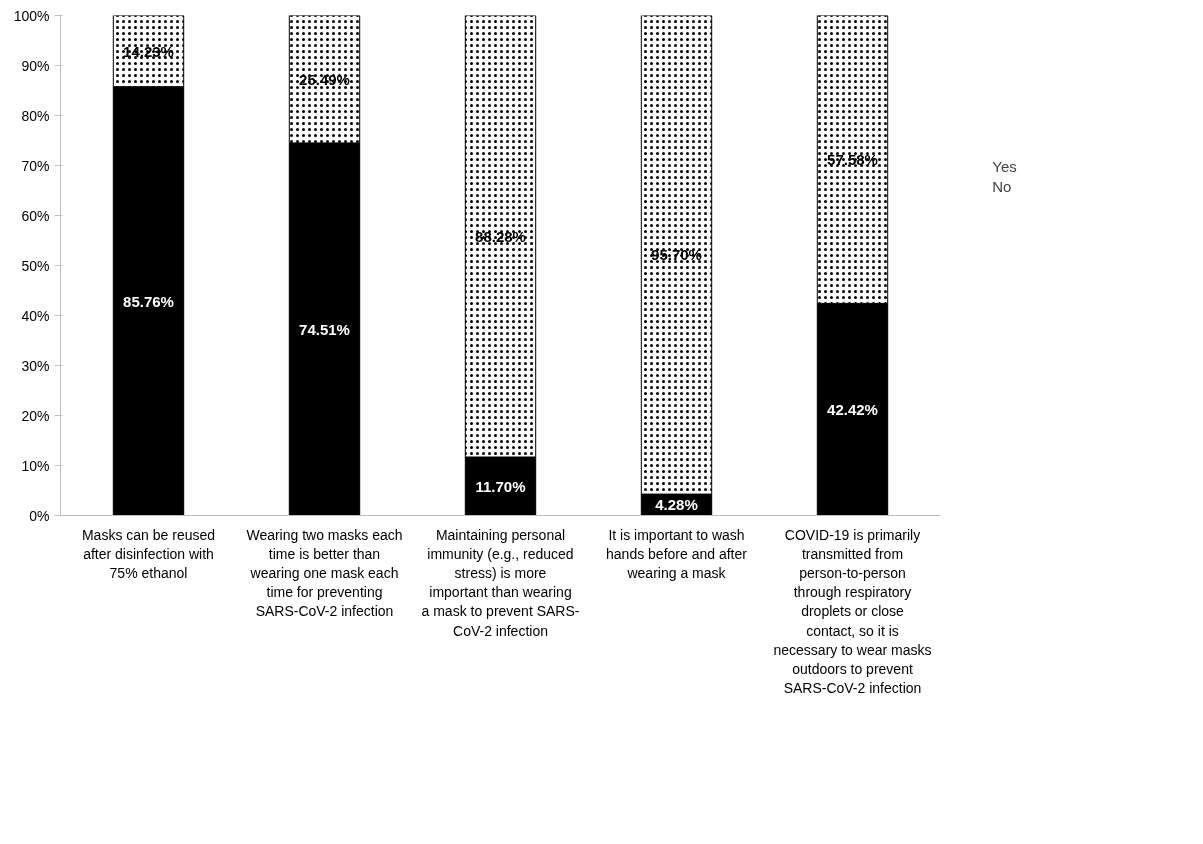 The width and height of the screenshot is (1203, 844). I want to click on y-tick-label: 70%, so click(35, 165).